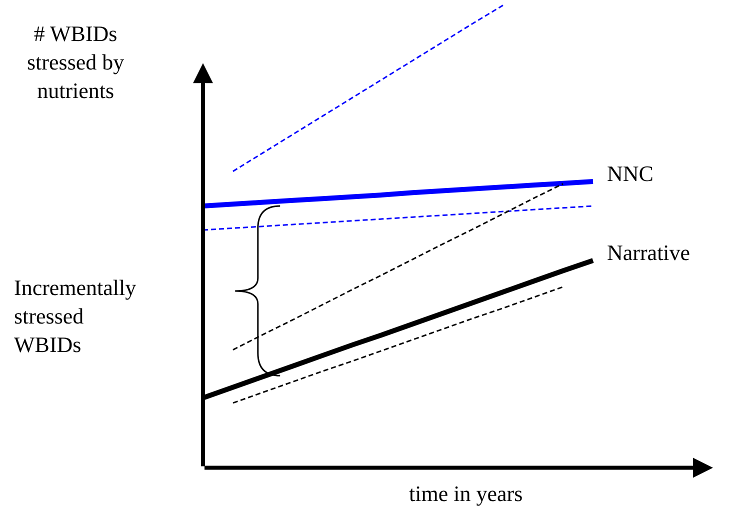 This screenshot has width=744, height=517. Describe the element at coordinates (648, 252) in the screenshot. I see `series-label: Narrative` at that location.